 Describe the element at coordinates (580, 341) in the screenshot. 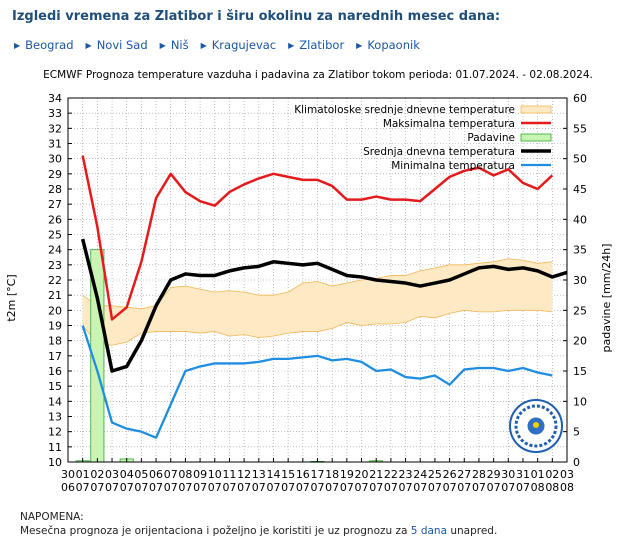

I see `y2-tick-label: 20` at that location.